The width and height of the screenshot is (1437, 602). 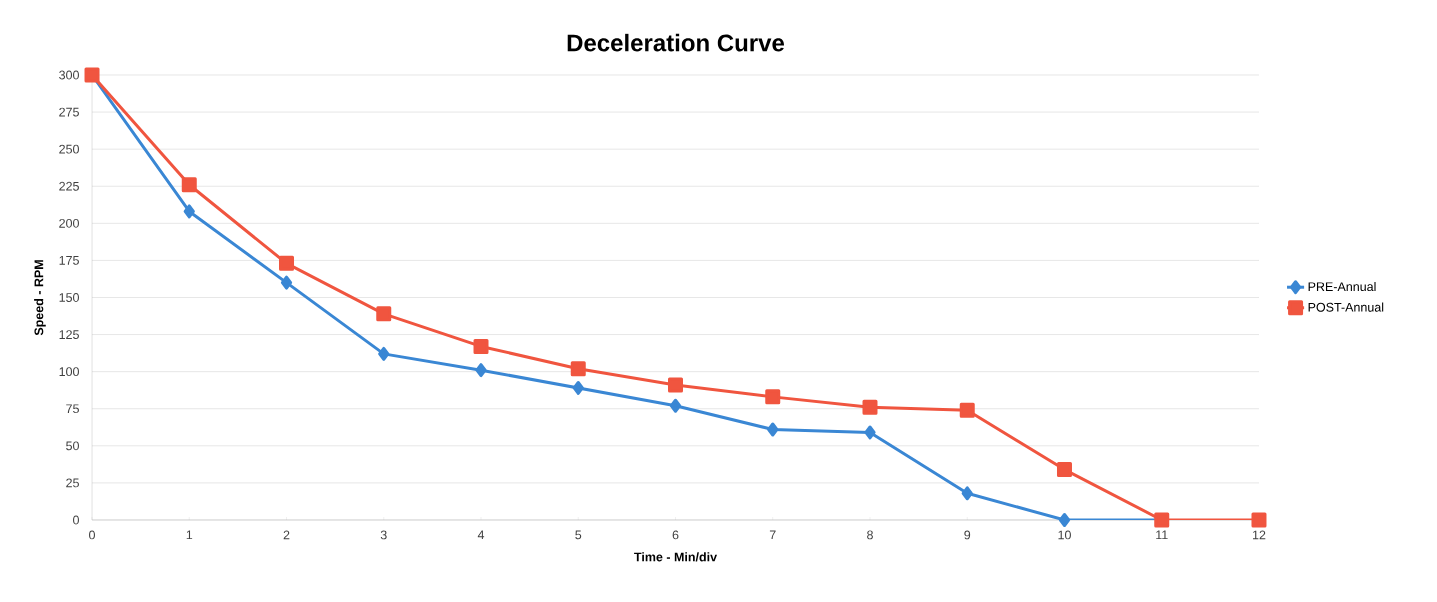 What do you see at coordinates (72, 483) in the screenshot?
I see `y-tick-label: 25` at bounding box center [72, 483].